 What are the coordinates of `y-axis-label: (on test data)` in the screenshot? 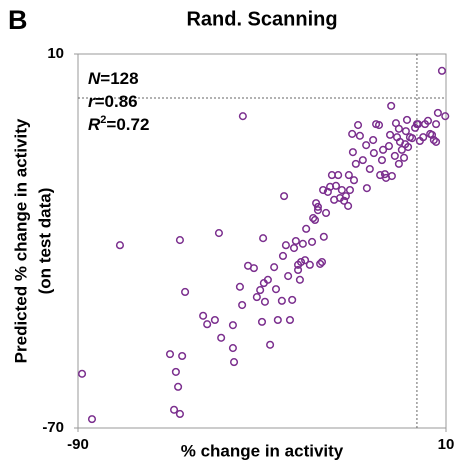 It's located at (44, 241).